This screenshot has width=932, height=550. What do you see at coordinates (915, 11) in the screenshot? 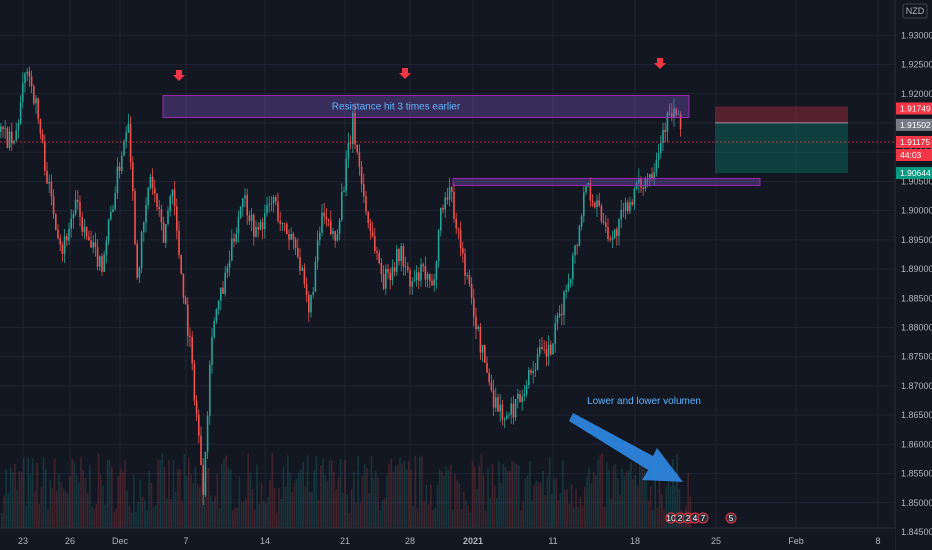
I see `currency-badge` at bounding box center [915, 11].